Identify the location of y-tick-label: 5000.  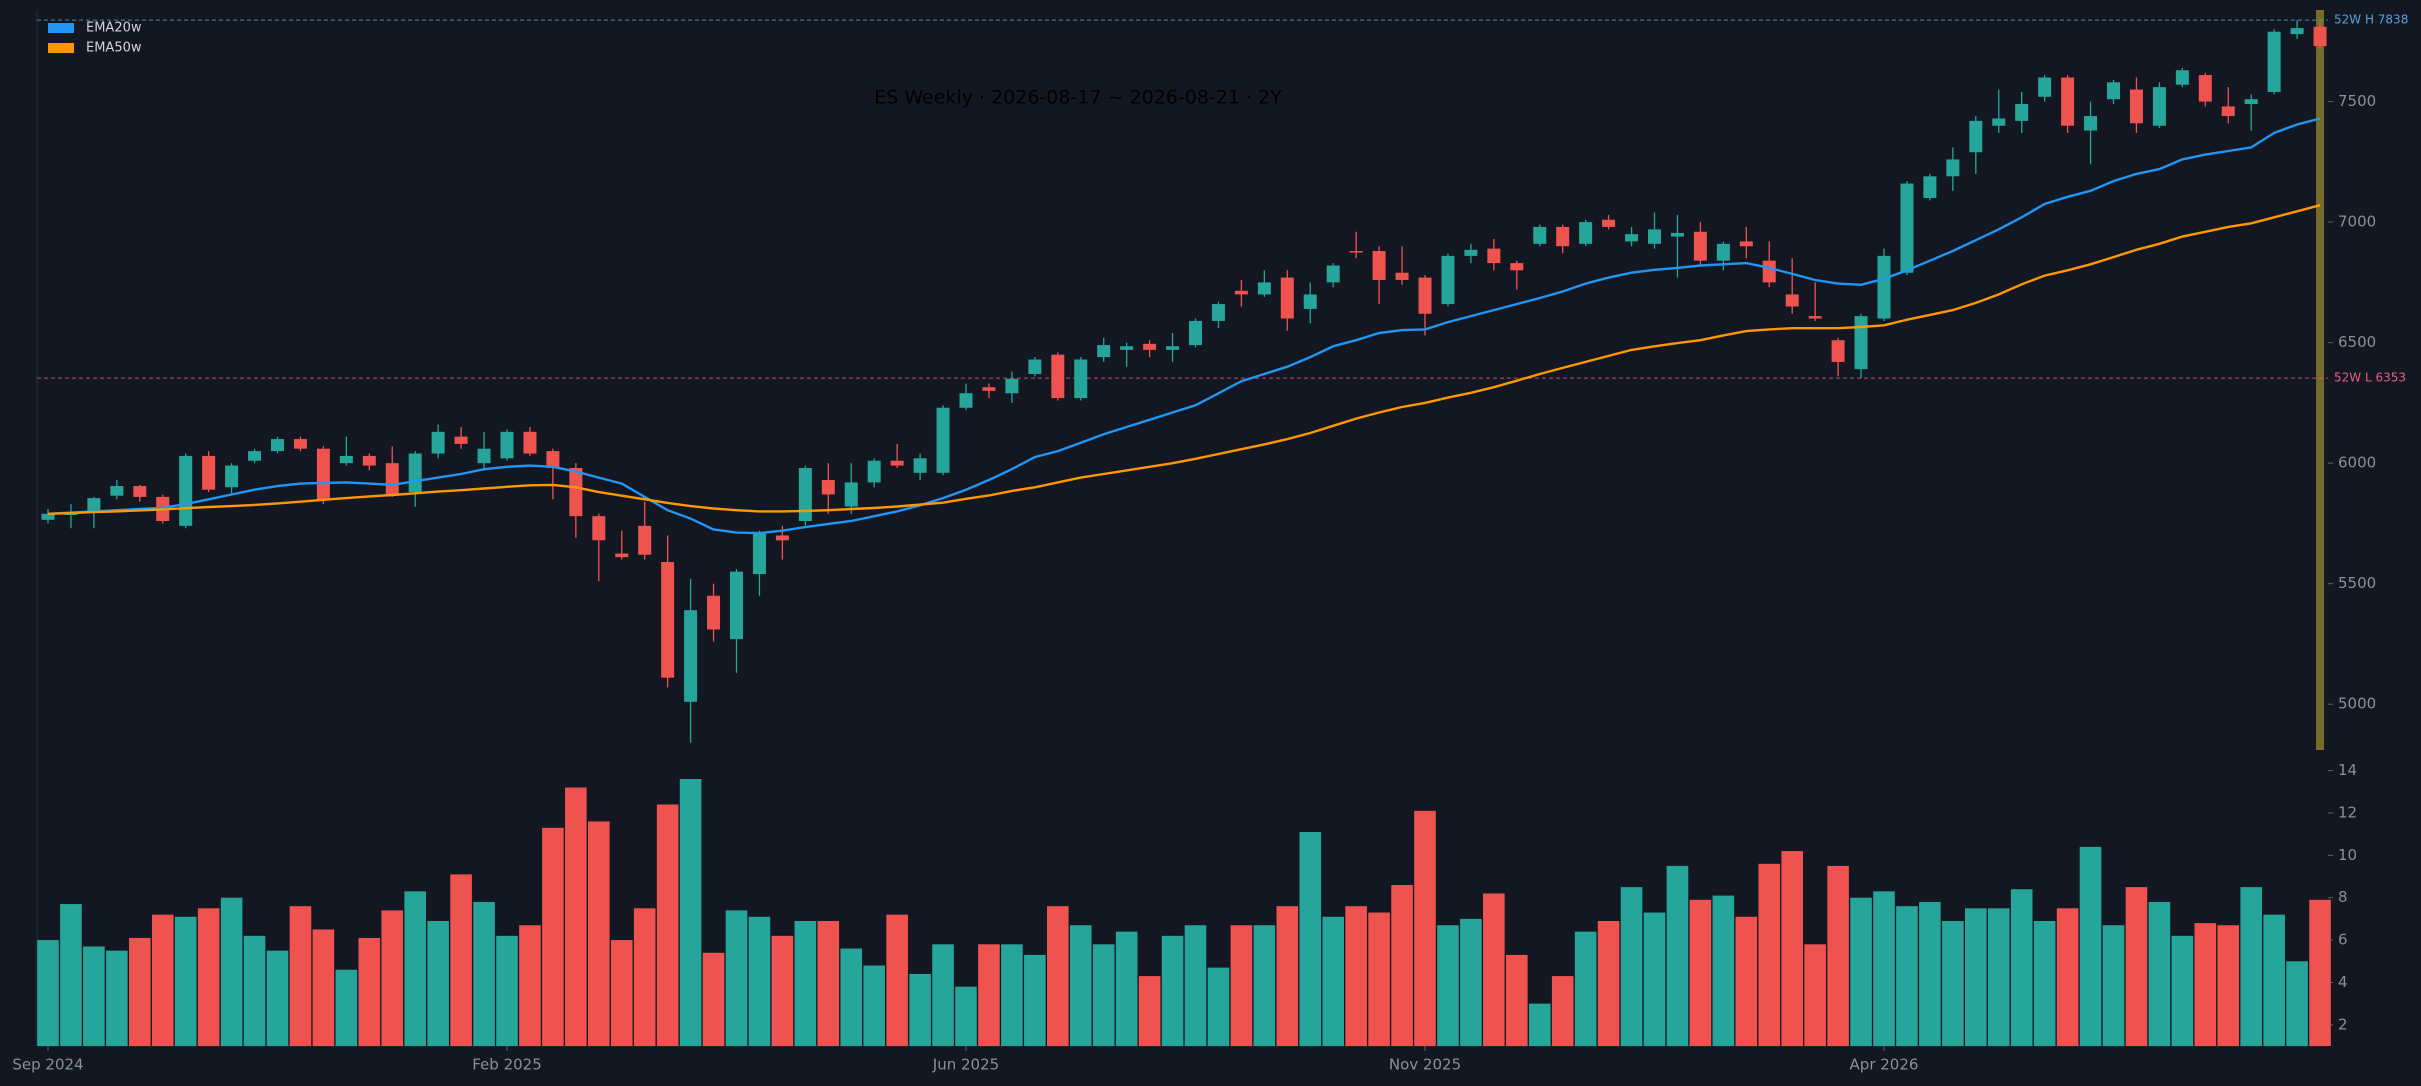
(2357, 704).